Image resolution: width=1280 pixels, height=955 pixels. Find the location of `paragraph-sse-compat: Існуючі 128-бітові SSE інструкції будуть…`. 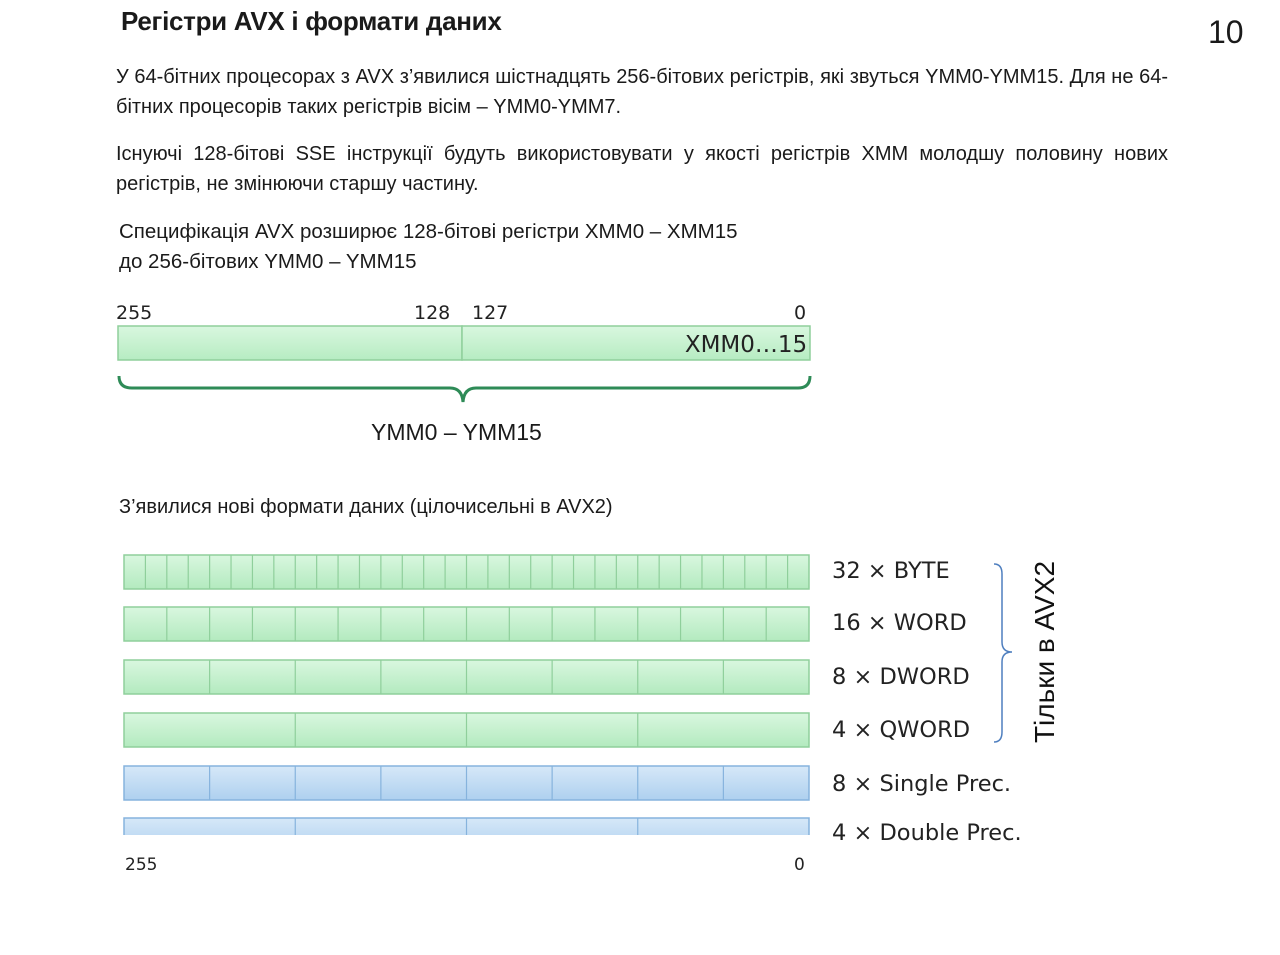

paragraph-sse-compat: Існуючі 128-бітові SSE інструкції будуть… is located at coordinates (642, 169).